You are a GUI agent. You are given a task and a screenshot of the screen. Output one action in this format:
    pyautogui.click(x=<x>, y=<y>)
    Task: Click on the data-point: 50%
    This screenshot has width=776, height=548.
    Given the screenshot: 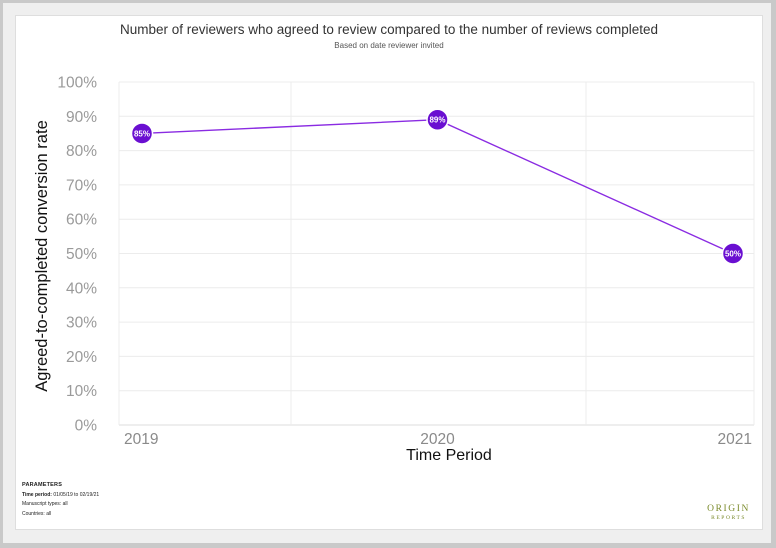 What is the action you would take?
    pyautogui.click(x=733, y=253)
    